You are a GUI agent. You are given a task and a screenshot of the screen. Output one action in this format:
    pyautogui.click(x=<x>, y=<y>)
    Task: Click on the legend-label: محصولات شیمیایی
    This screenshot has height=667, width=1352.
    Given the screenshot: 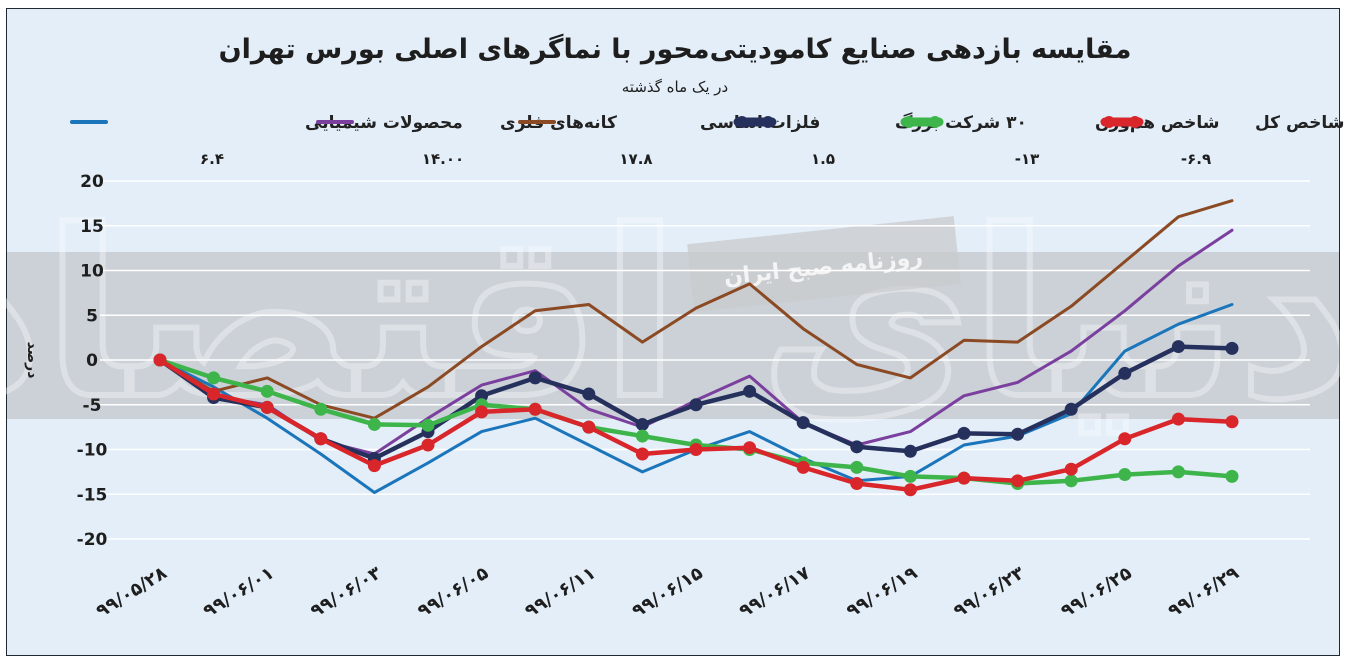 What is the action you would take?
    pyautogui.click(x=384, y=123)
    